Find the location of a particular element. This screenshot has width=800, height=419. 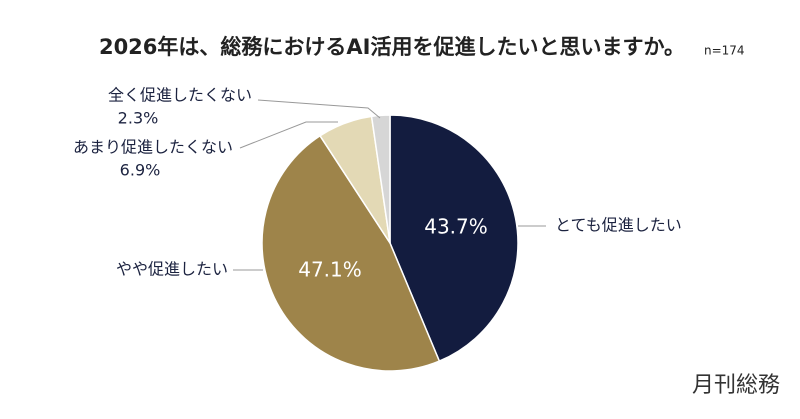

value-label: 6.9% is located at coordinates (140, 170).